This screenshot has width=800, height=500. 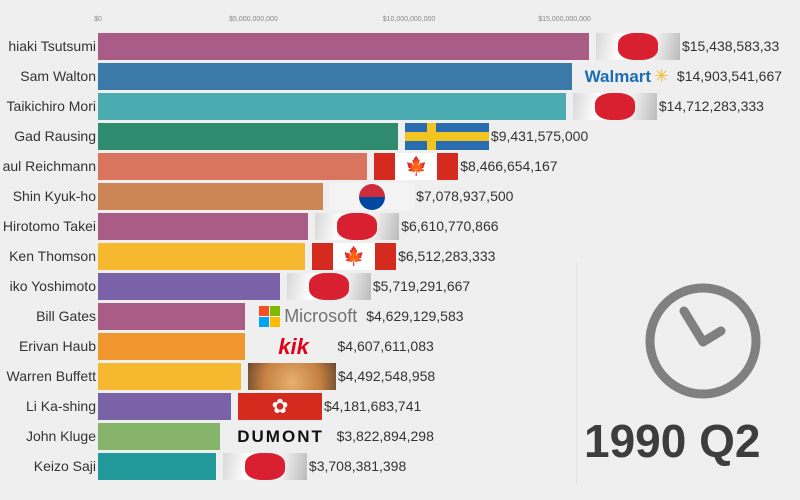 I want to click on bar-name-label: Sam Walton, so click(x=58, y=76).